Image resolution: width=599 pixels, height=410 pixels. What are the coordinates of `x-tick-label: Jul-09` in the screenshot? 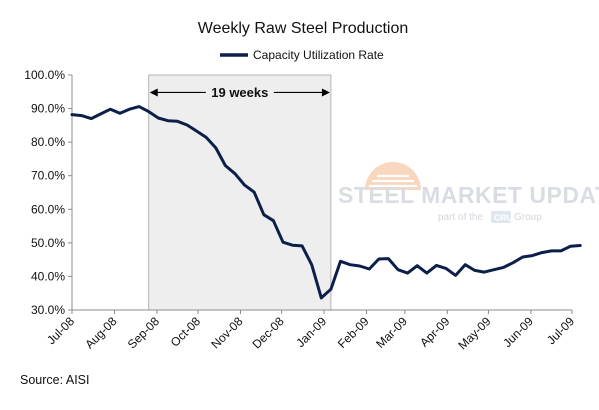 It's located at (560, 330).